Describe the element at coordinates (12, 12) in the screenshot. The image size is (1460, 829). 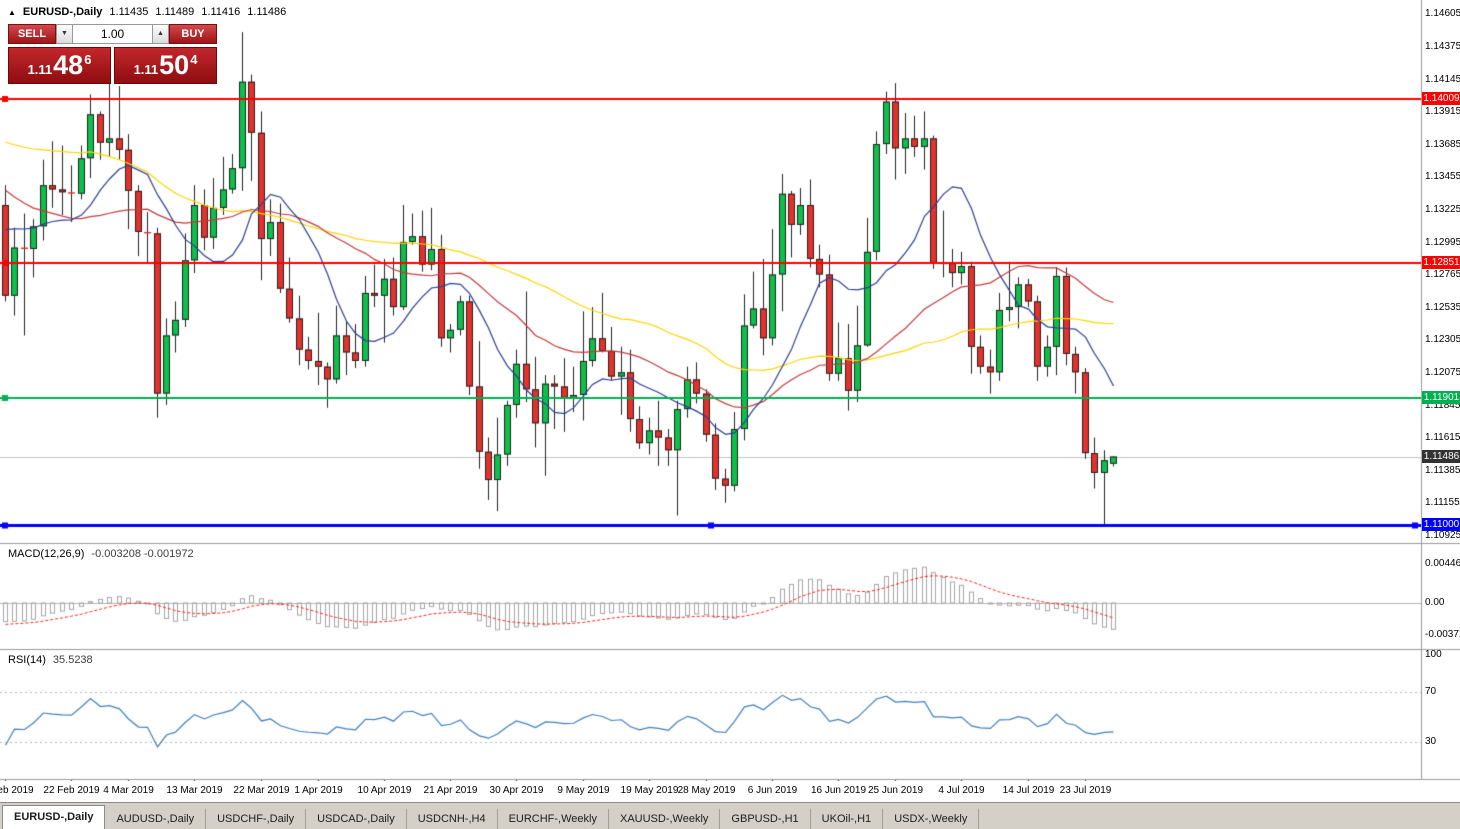
I see `one-click-toggle-icon: ▲` at that location.